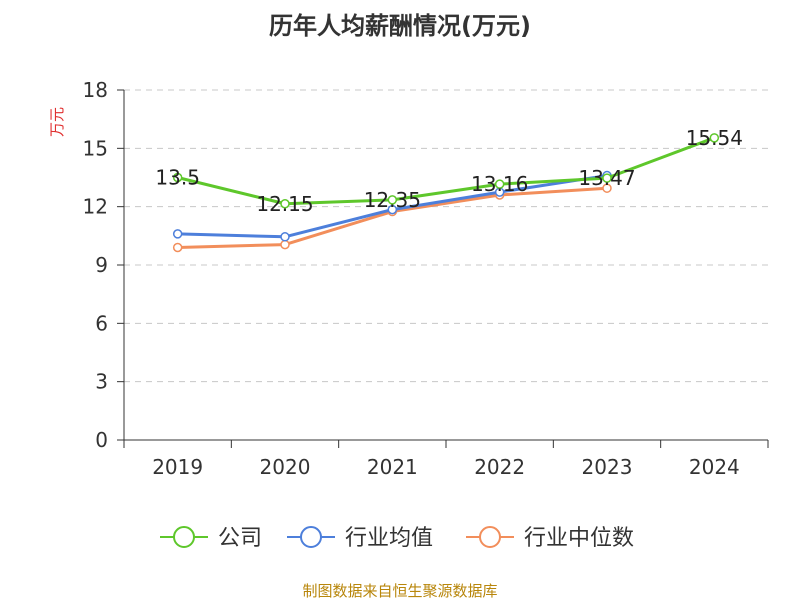 Image resolution: width=800 pixels, height=601 pixels. What do you see at coordinates (607, 467) in the screenshot?
I see `x-tick-label: 2023` at bounding box center [607, 467].